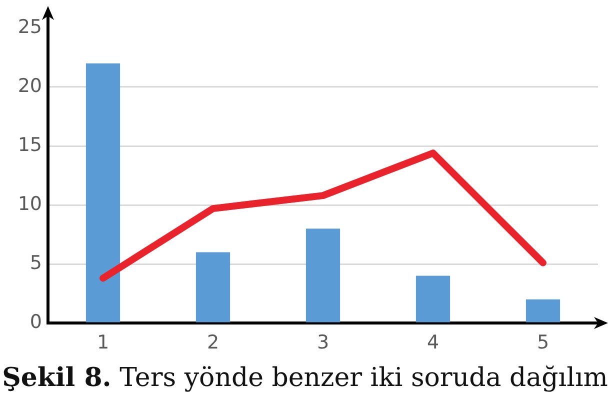  What do you see at coordinates (543, 342) in the screenshot?
I see `x-tick-label: 5` at bounding box center [543, 342].